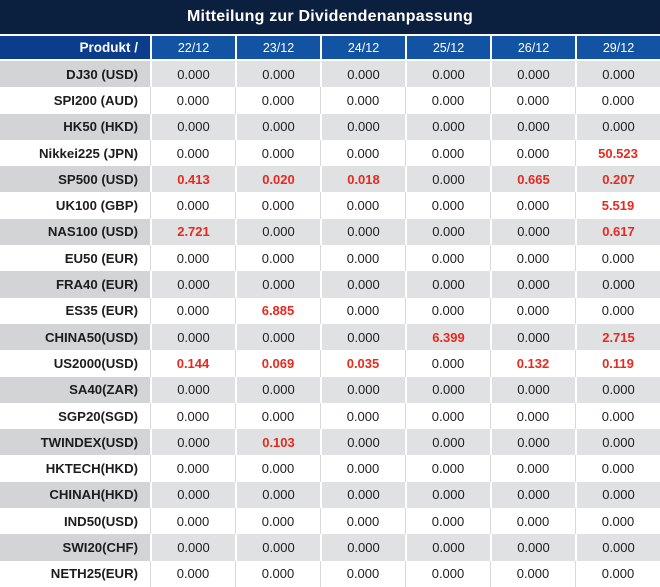 The width and height of the screenshot is (660, 587). I want to click on column-header-date: 22/12, so click(192, 48).